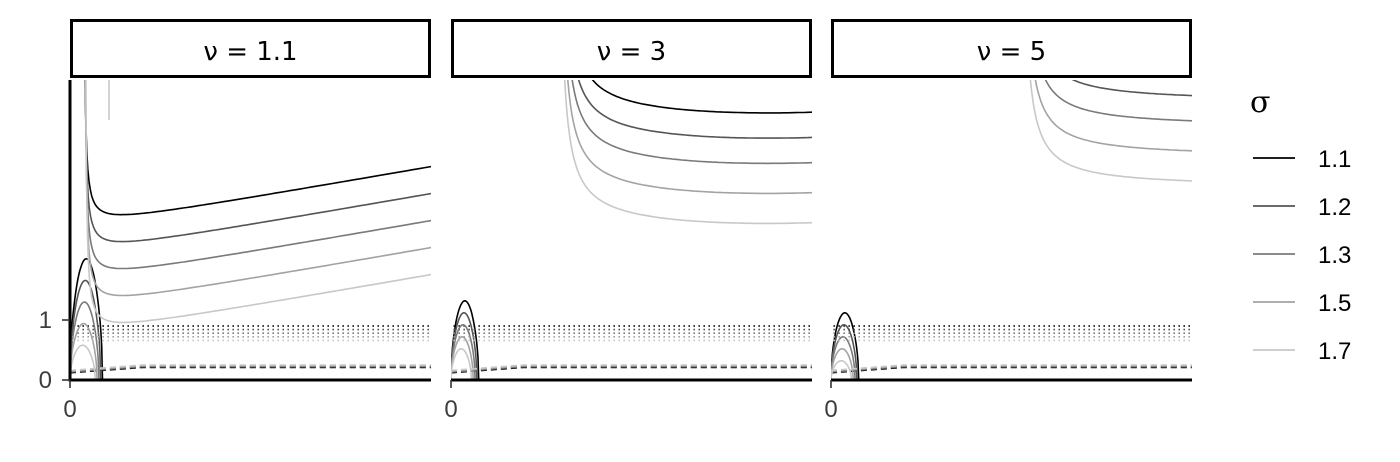  Describe the element at coordinates (1300, 225) in the screenshot. I see `legend: σ 1.1 1.2 1.3 1.5 1.7` at that location.